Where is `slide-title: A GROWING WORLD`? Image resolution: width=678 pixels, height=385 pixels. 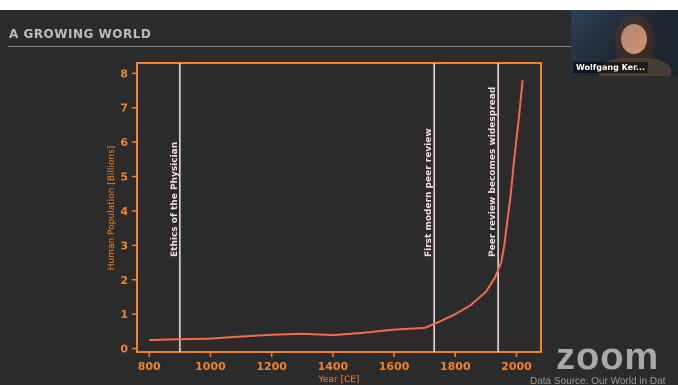 slide-title: A GROWING WORLD is located at coordinates (80, 34).